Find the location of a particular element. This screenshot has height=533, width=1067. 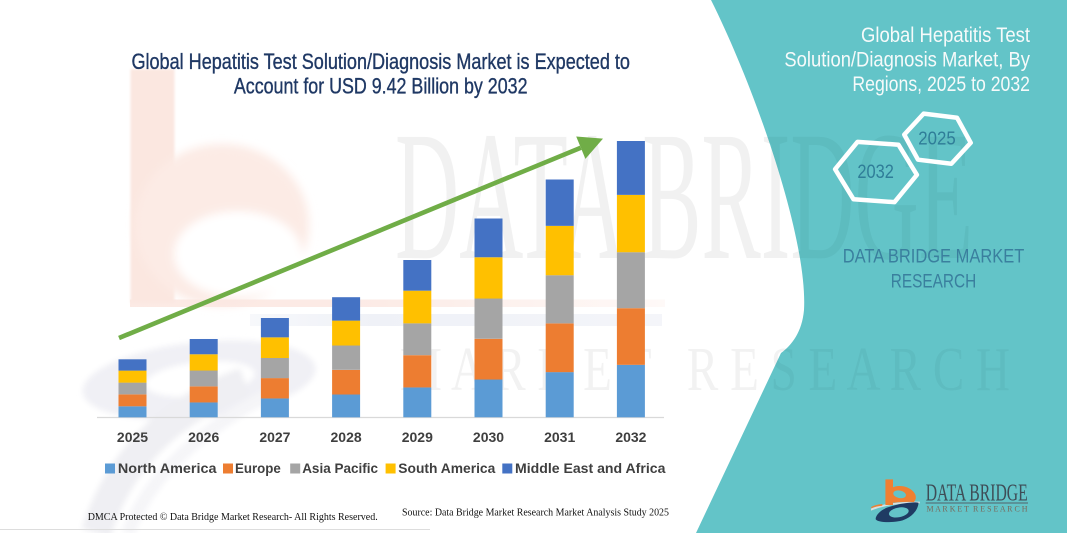

svg-text: RESEARCH is located at coordinates (934, 282).